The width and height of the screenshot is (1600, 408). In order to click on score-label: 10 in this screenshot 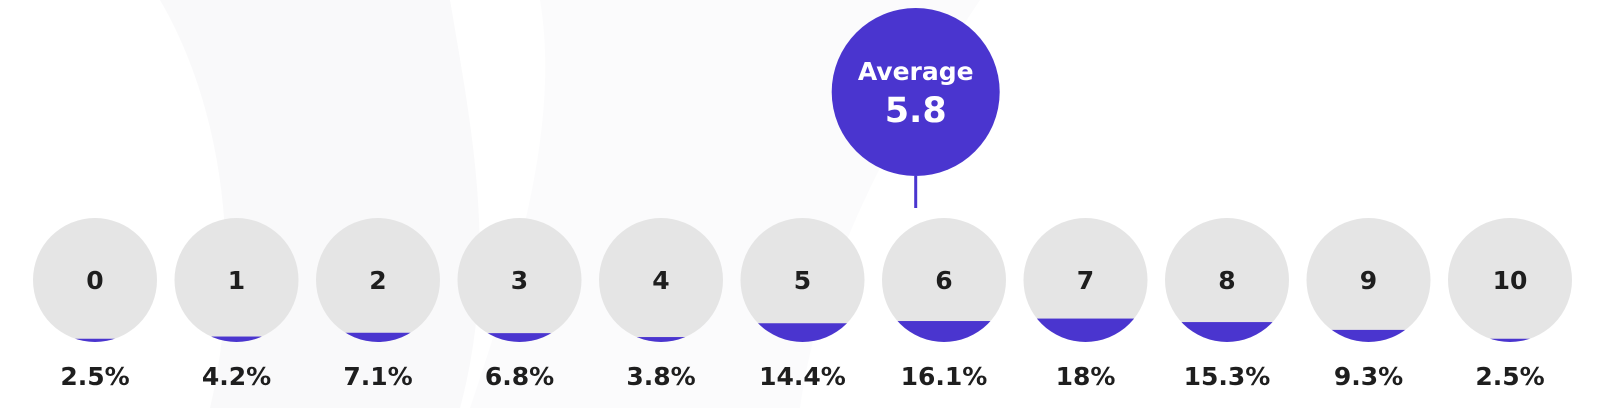, I will do `click(1510, 280)`.